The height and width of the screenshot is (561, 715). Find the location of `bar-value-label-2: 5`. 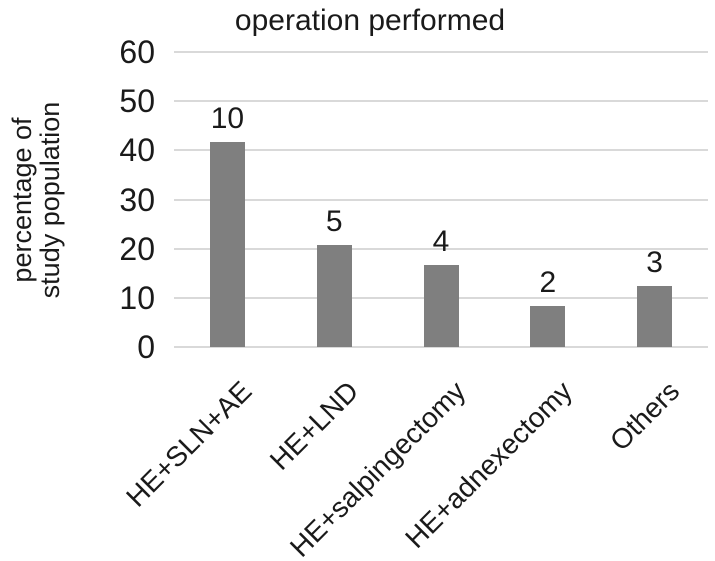

bar-value-label-2: 5 is located at coordinates (334, 221).